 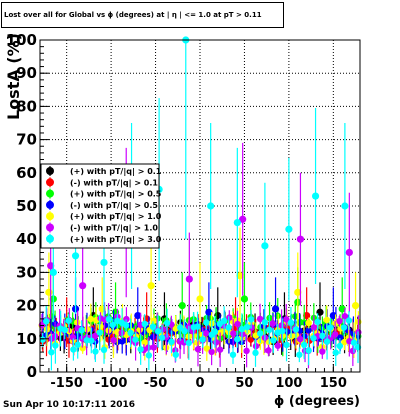 I want to click on x-tick-label: 0, so click(x=199, y=383).